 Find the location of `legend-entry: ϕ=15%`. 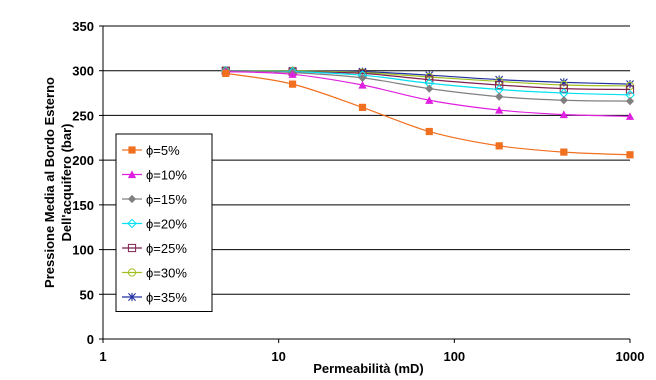

legend-entry: ϕ=15% is located at coordinates (154, 199).